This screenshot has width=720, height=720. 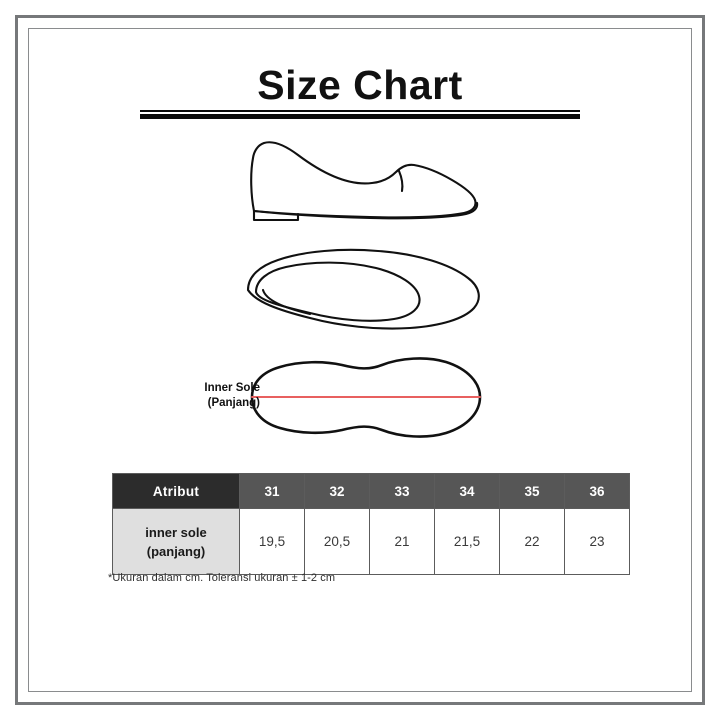 What do you see at coordinates (597, 491) in the screenshot?
I see `table-header-size-36: 36` at bounding box center [597, 491].